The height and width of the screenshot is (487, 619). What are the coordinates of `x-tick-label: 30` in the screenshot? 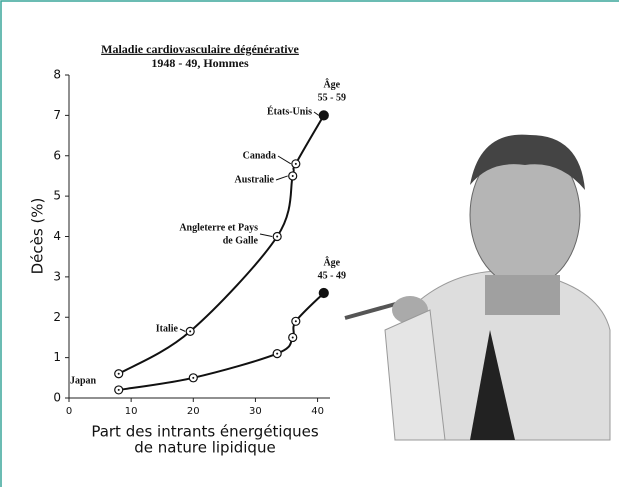 It's located at (255, 411).